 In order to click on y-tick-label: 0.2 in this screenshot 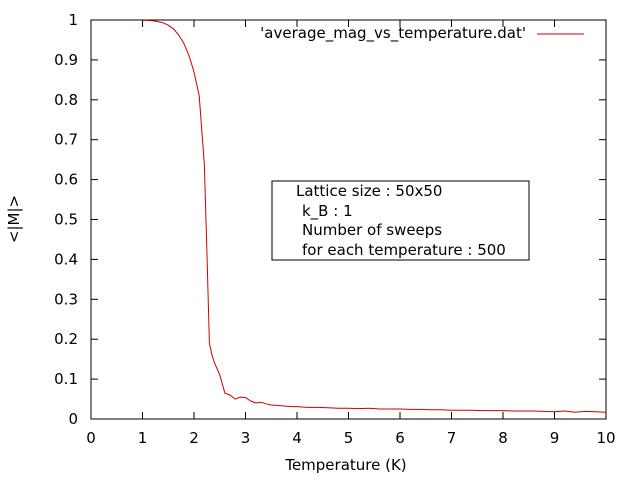, I will do `click(66, 339)`.